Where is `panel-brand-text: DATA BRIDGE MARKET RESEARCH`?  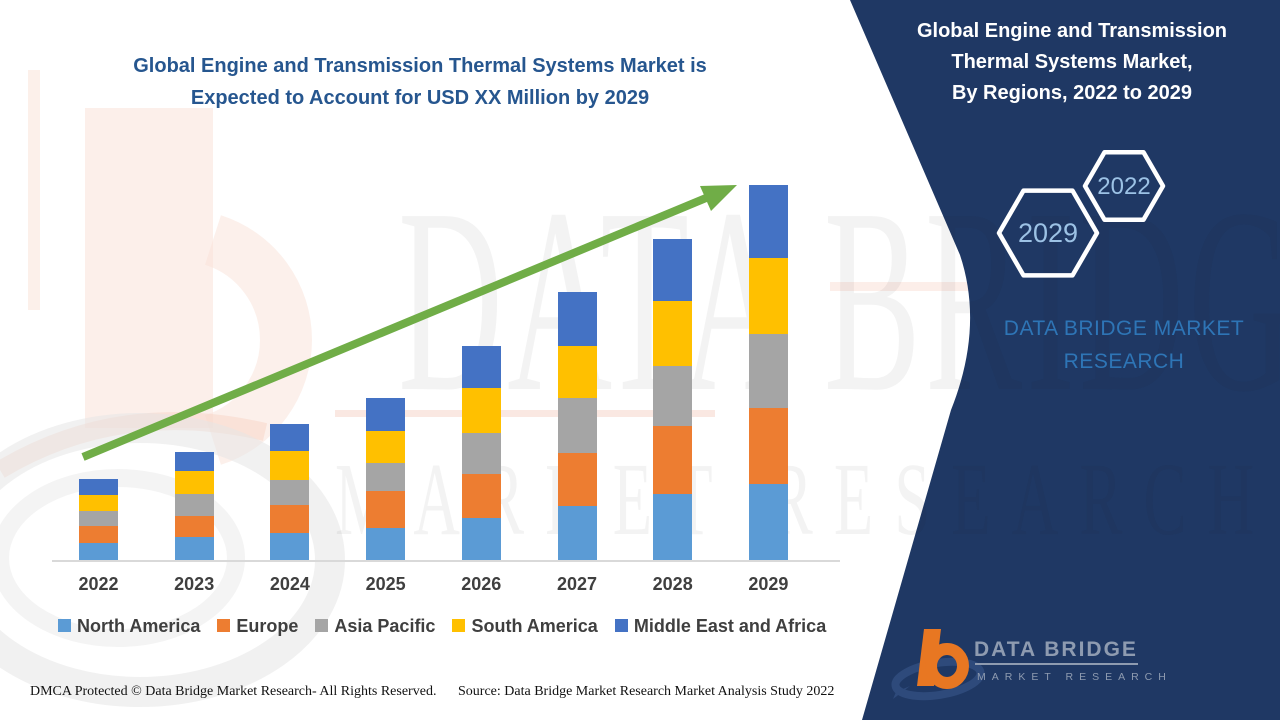 panel-brand-text: DATA BRIDGE MARKET RESEARCH is located at coordinates (1124, 345).